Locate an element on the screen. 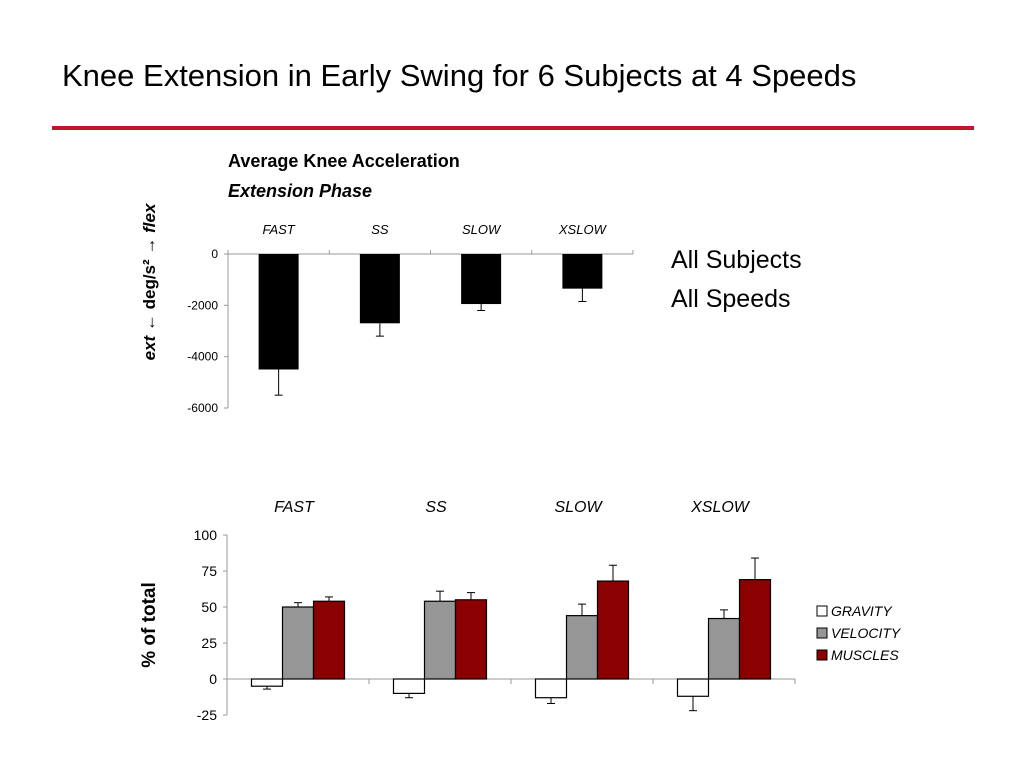  chart1-y-label-part: → is located at coordinates (149, 246).